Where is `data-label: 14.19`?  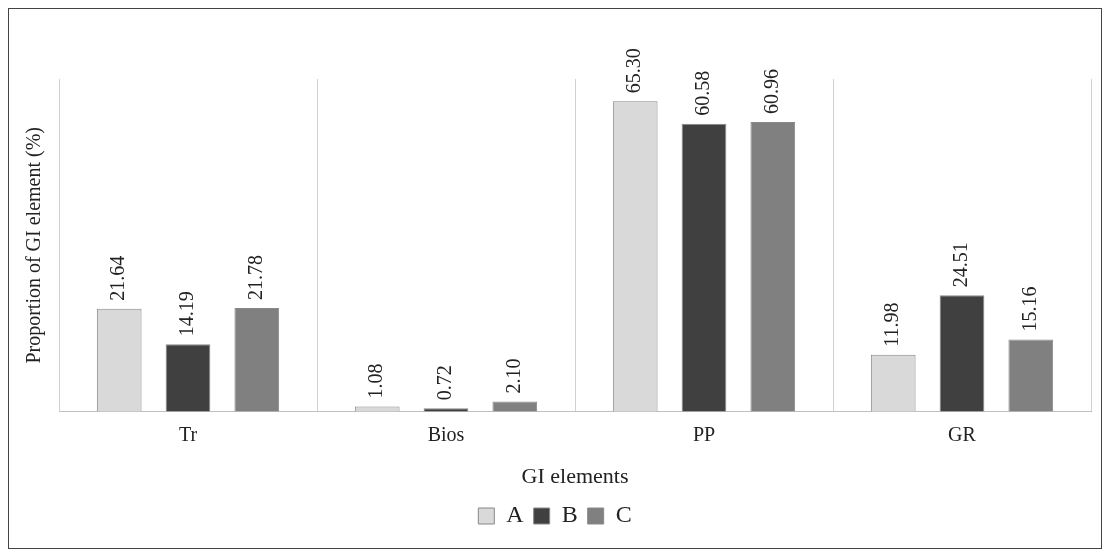 data-label: 14.19 is located at coordinates (186, 314).